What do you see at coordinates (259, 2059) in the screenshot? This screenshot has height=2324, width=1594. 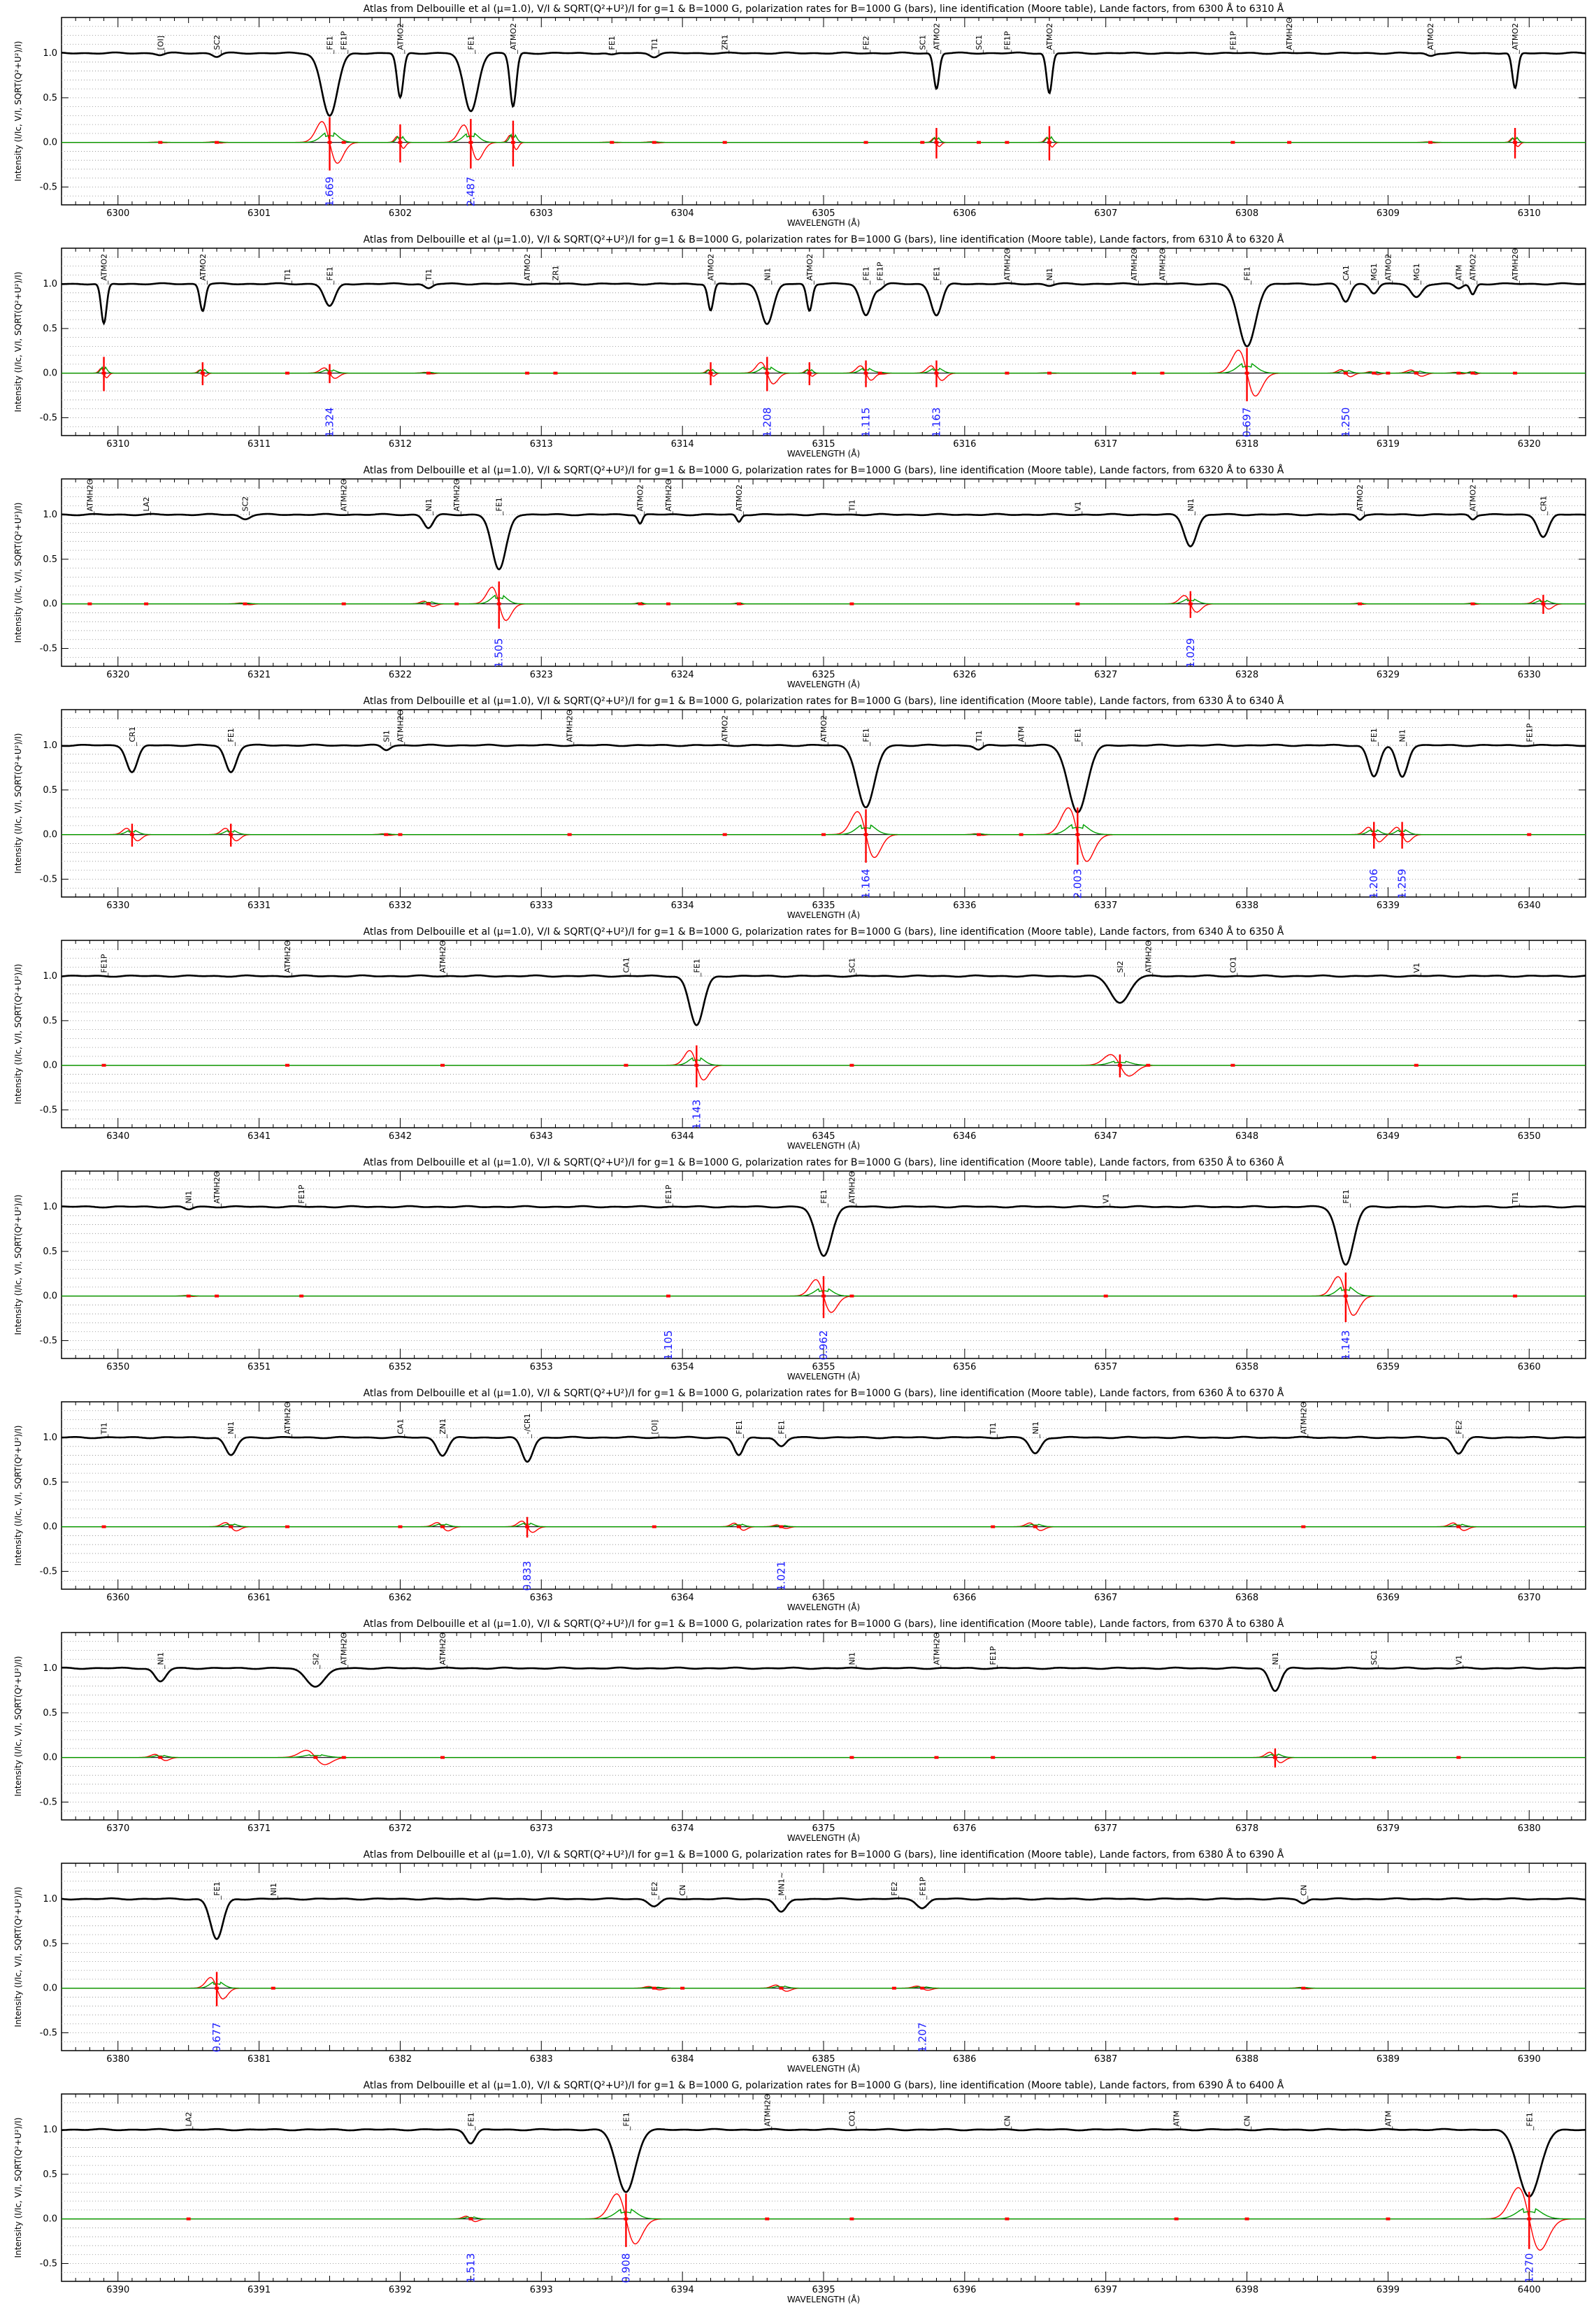 I see `x-tick-label: 6381` at bounding box center [259, 2059].